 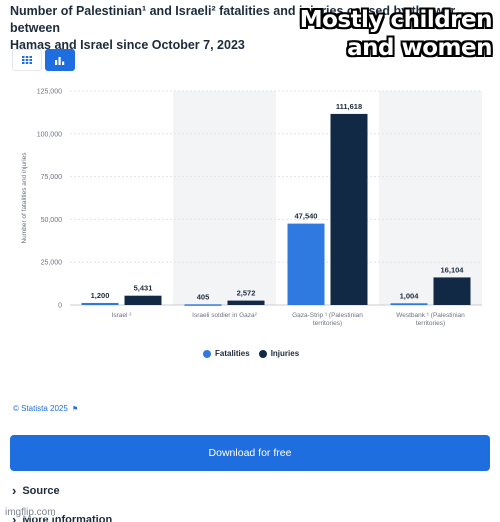 I want to click on legend-swatch-injuries, so click(x=262, y=353).